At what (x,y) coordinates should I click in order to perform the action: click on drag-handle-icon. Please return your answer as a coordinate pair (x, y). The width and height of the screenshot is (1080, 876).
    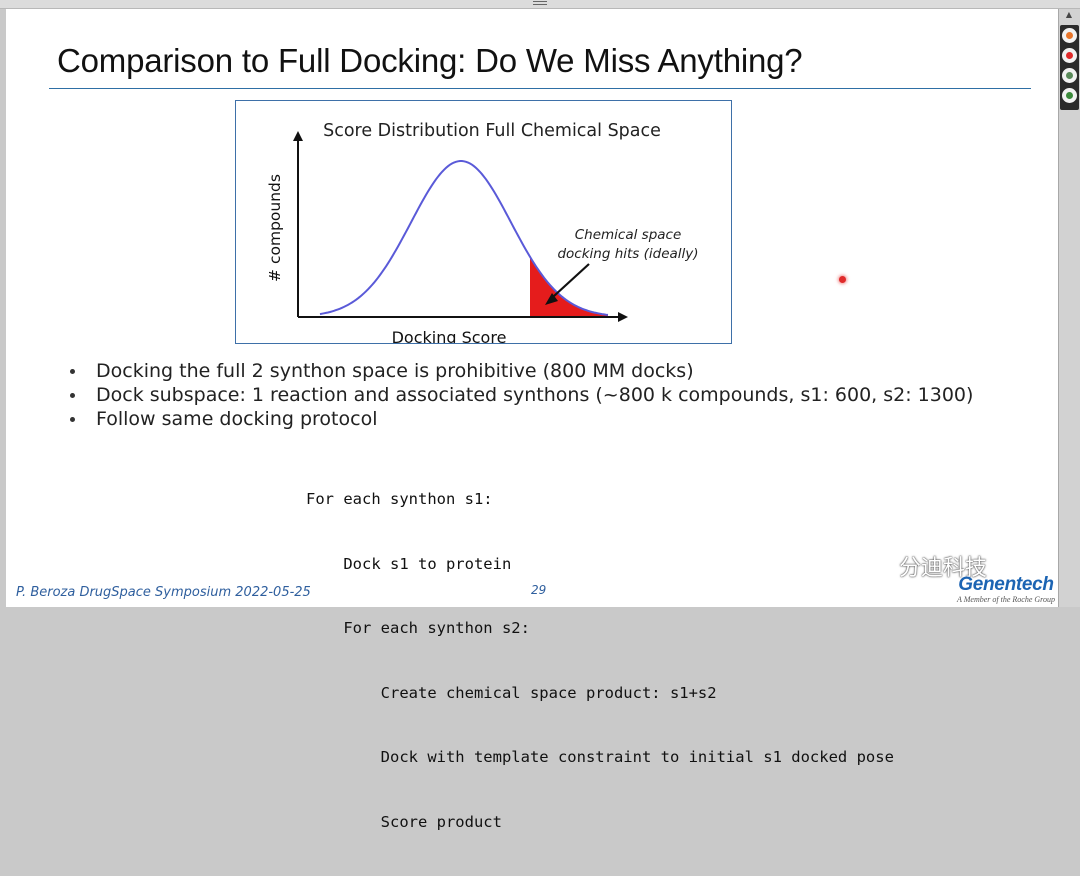
    Looking at the image, I should click on (540, 4).